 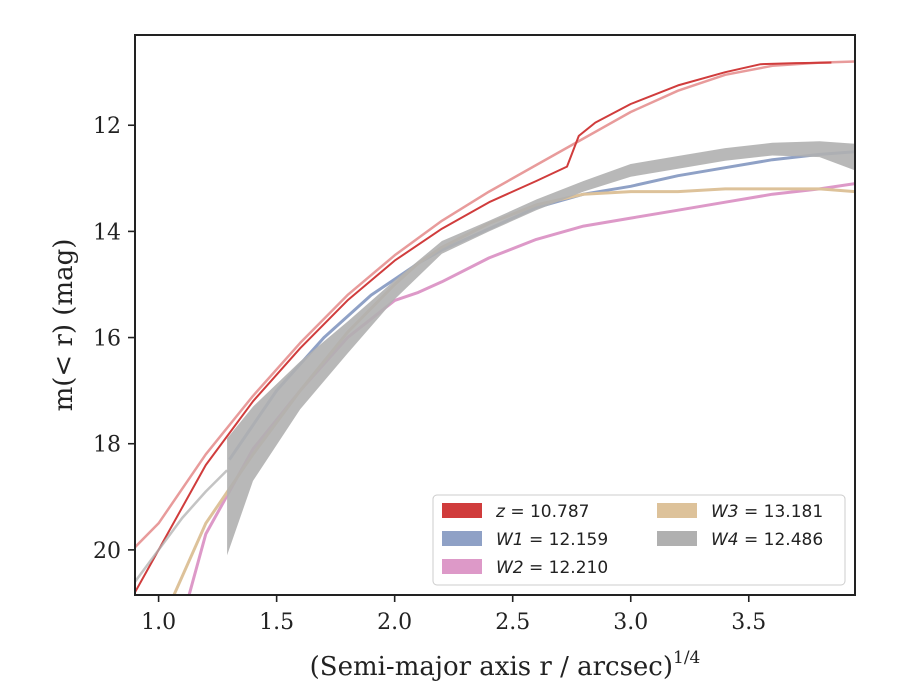 What do you see at coordinates (512, 622) in the screenshot?
I see `x-tick-label: 2.5` at bounding box center [512, 622].